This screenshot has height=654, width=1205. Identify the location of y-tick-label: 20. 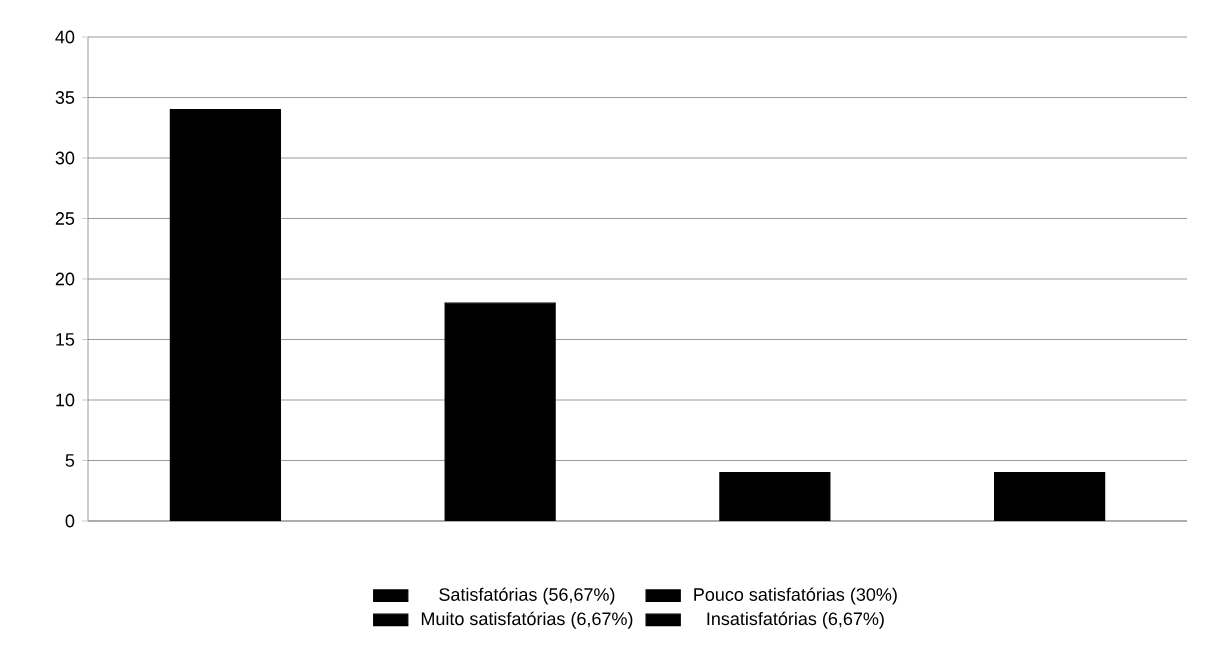
(65, 279).